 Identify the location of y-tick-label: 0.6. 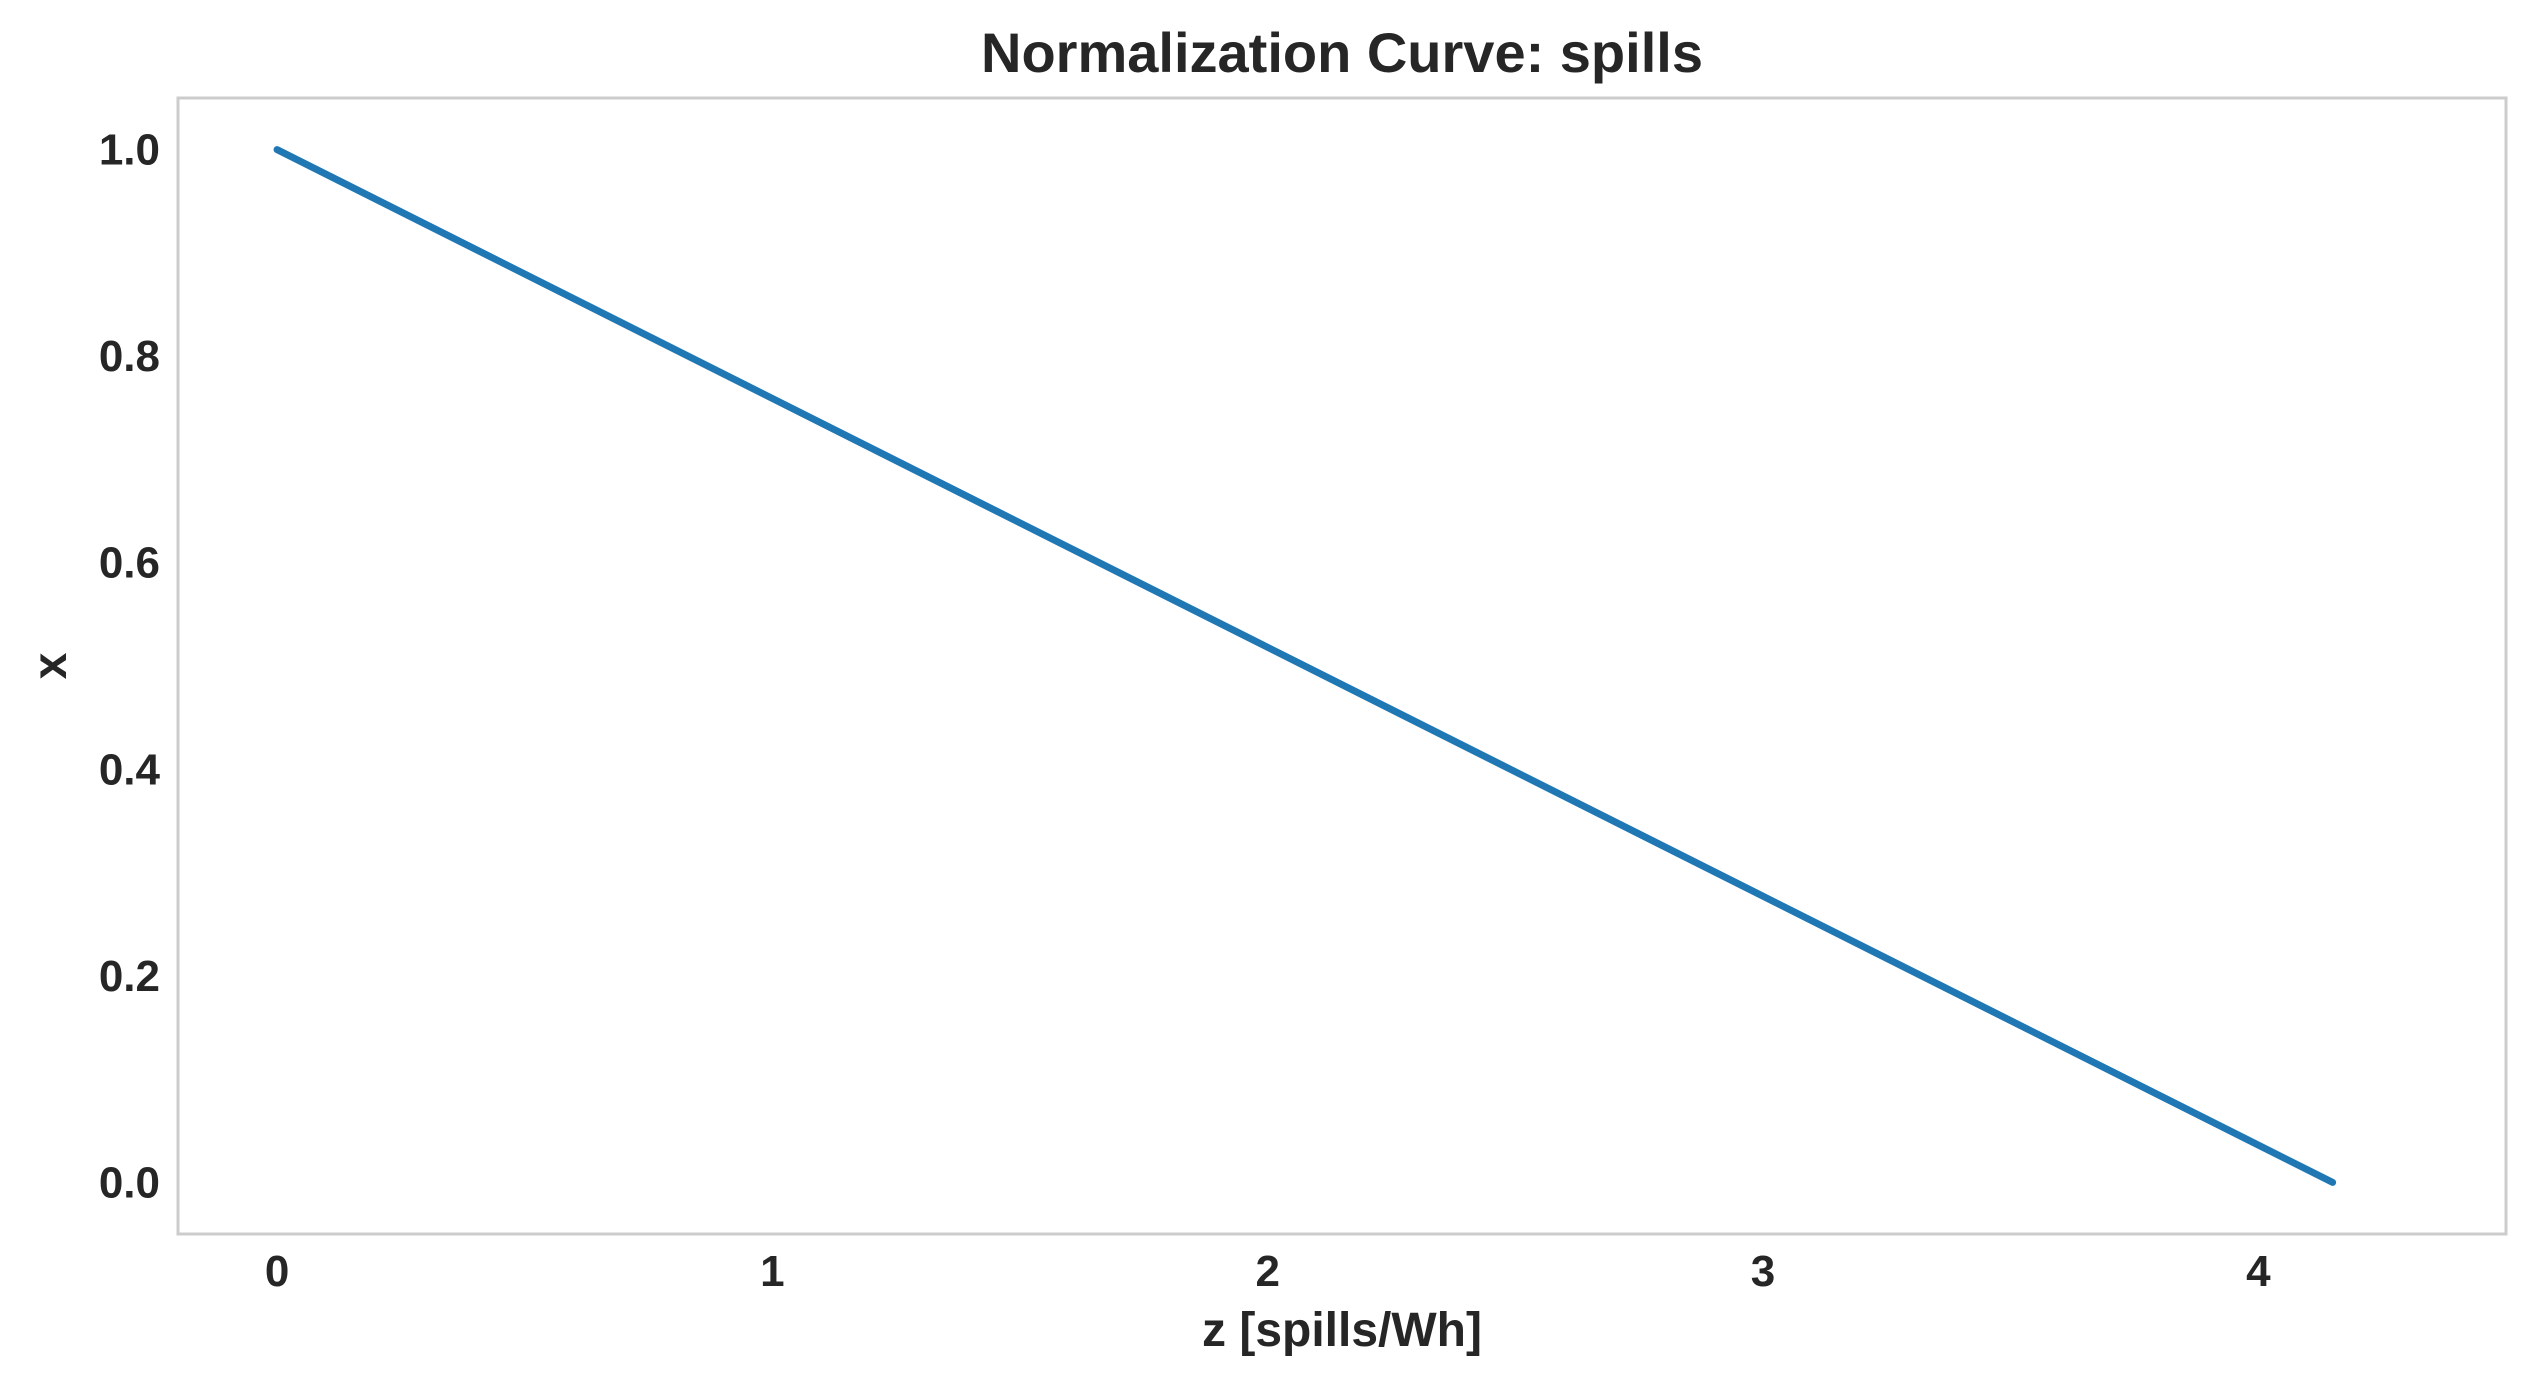
(129, 563).